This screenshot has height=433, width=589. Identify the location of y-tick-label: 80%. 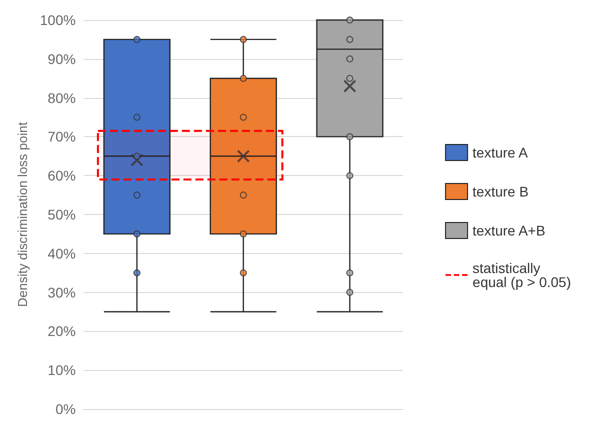
(62, 98).